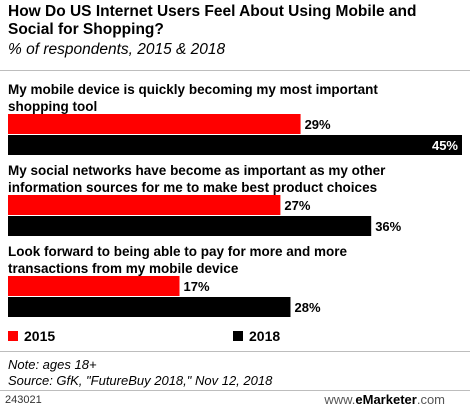  I want to click on header-divider, so click(235, 70).